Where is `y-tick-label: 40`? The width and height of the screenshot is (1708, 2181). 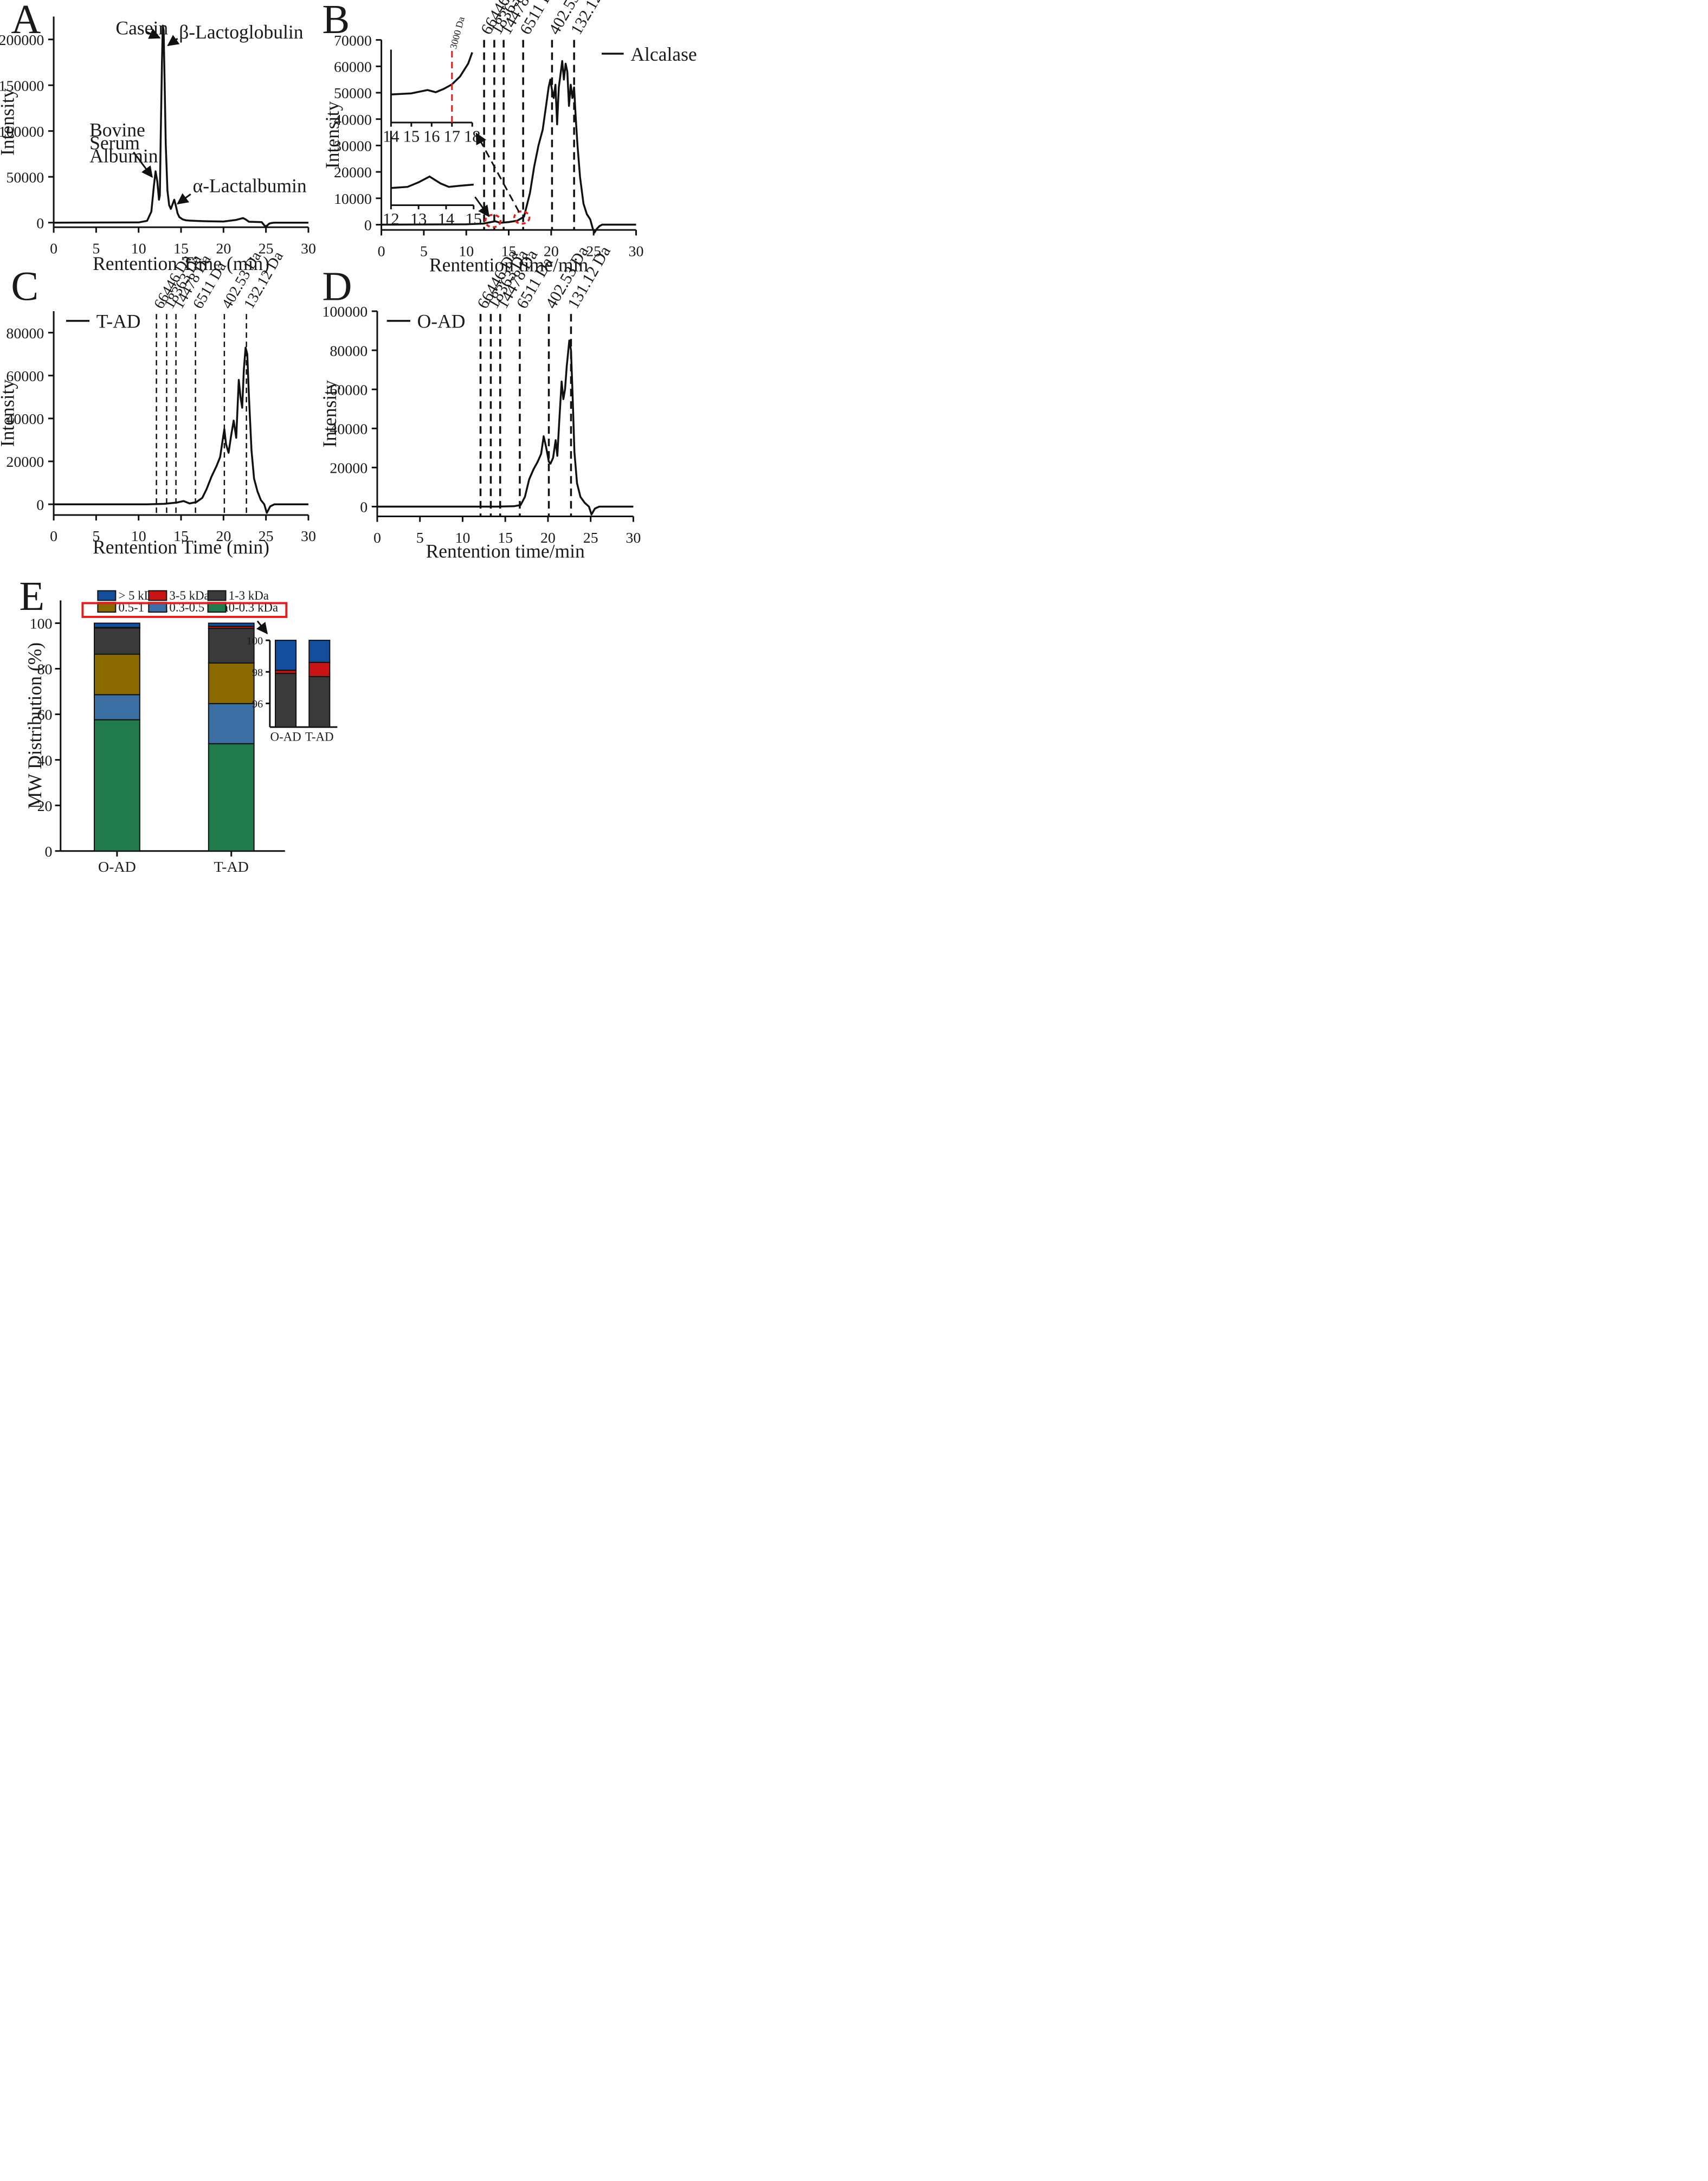
y-tick-label: 40 is located at coordinates (45, 760).